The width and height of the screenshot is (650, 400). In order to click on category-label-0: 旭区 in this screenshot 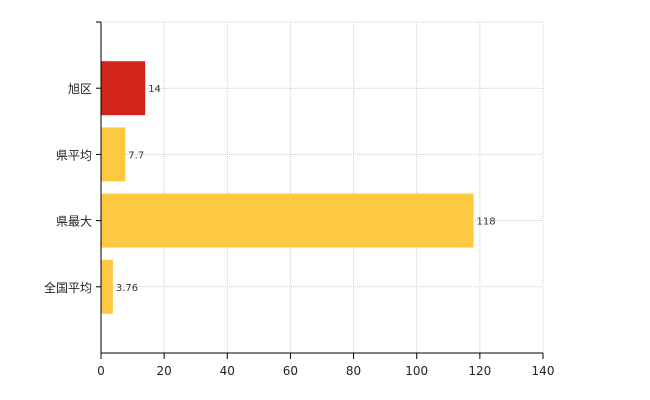, I will do `click(80, 89)`.